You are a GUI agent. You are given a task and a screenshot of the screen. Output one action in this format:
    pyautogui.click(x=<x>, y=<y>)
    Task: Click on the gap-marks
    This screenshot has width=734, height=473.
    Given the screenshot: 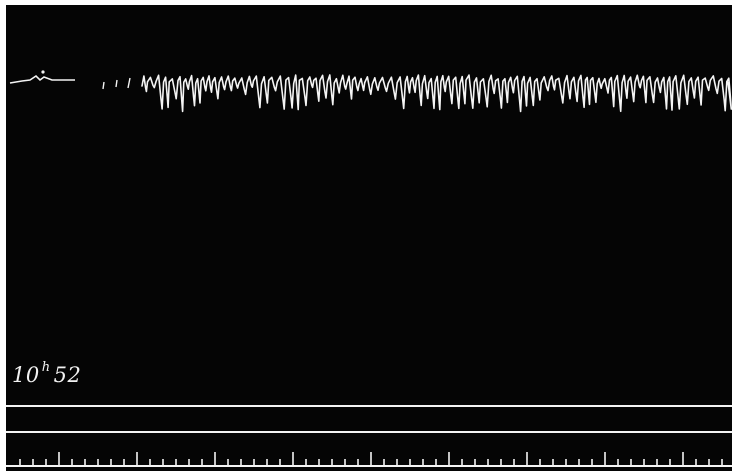 What is the action you would take?
    pyautogui.click(x=116, y=83)
    